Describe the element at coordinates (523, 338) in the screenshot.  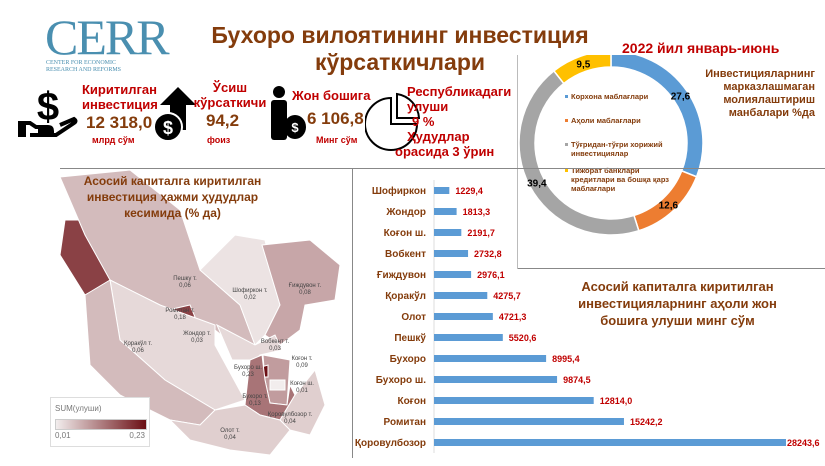
I see `bar-value-label: 5520,6` at that location.